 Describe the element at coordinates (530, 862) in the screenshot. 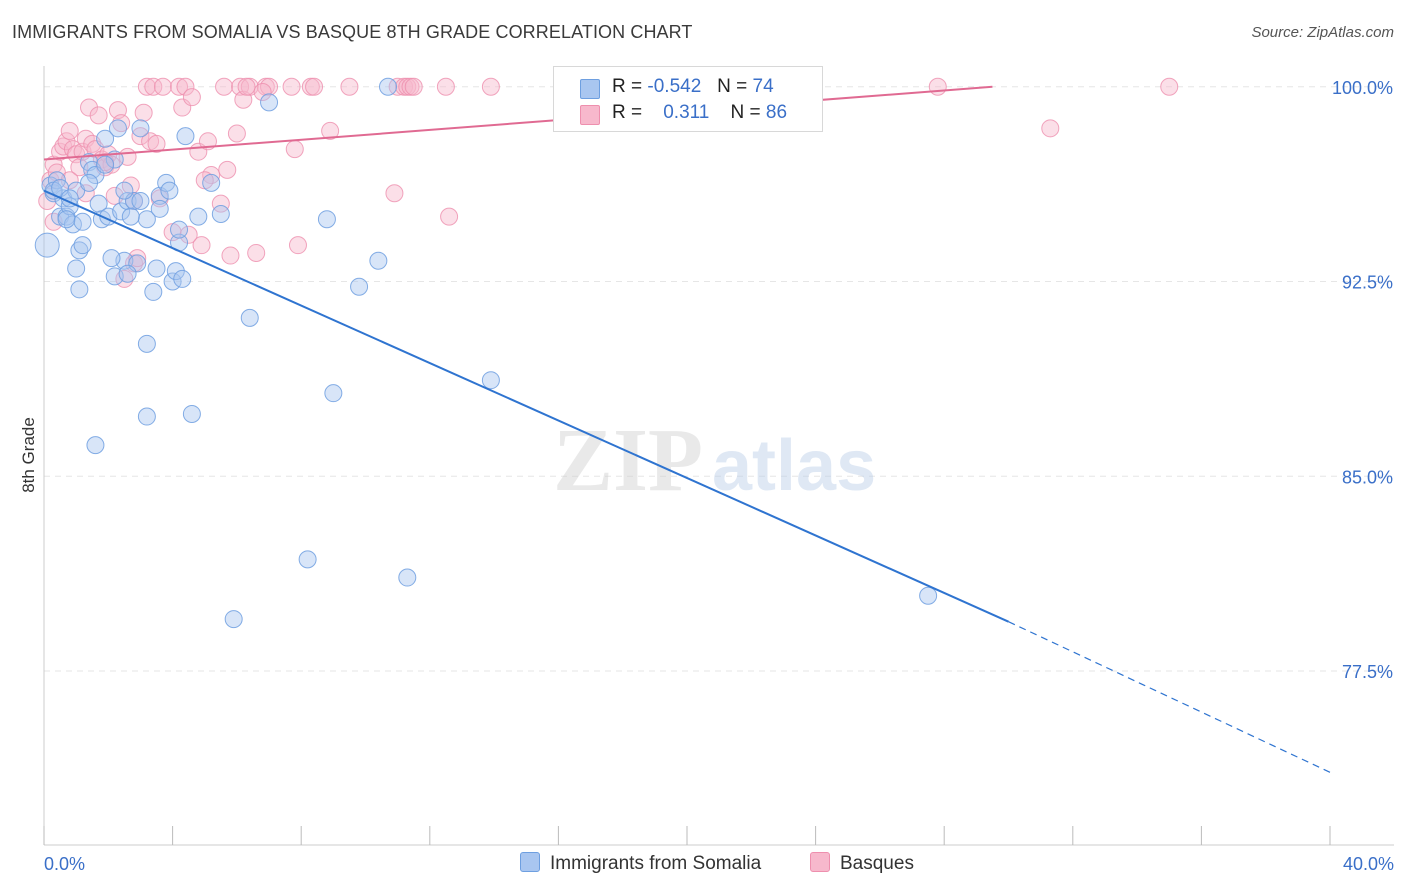

I see `somalia-legend-swatch` at that location.